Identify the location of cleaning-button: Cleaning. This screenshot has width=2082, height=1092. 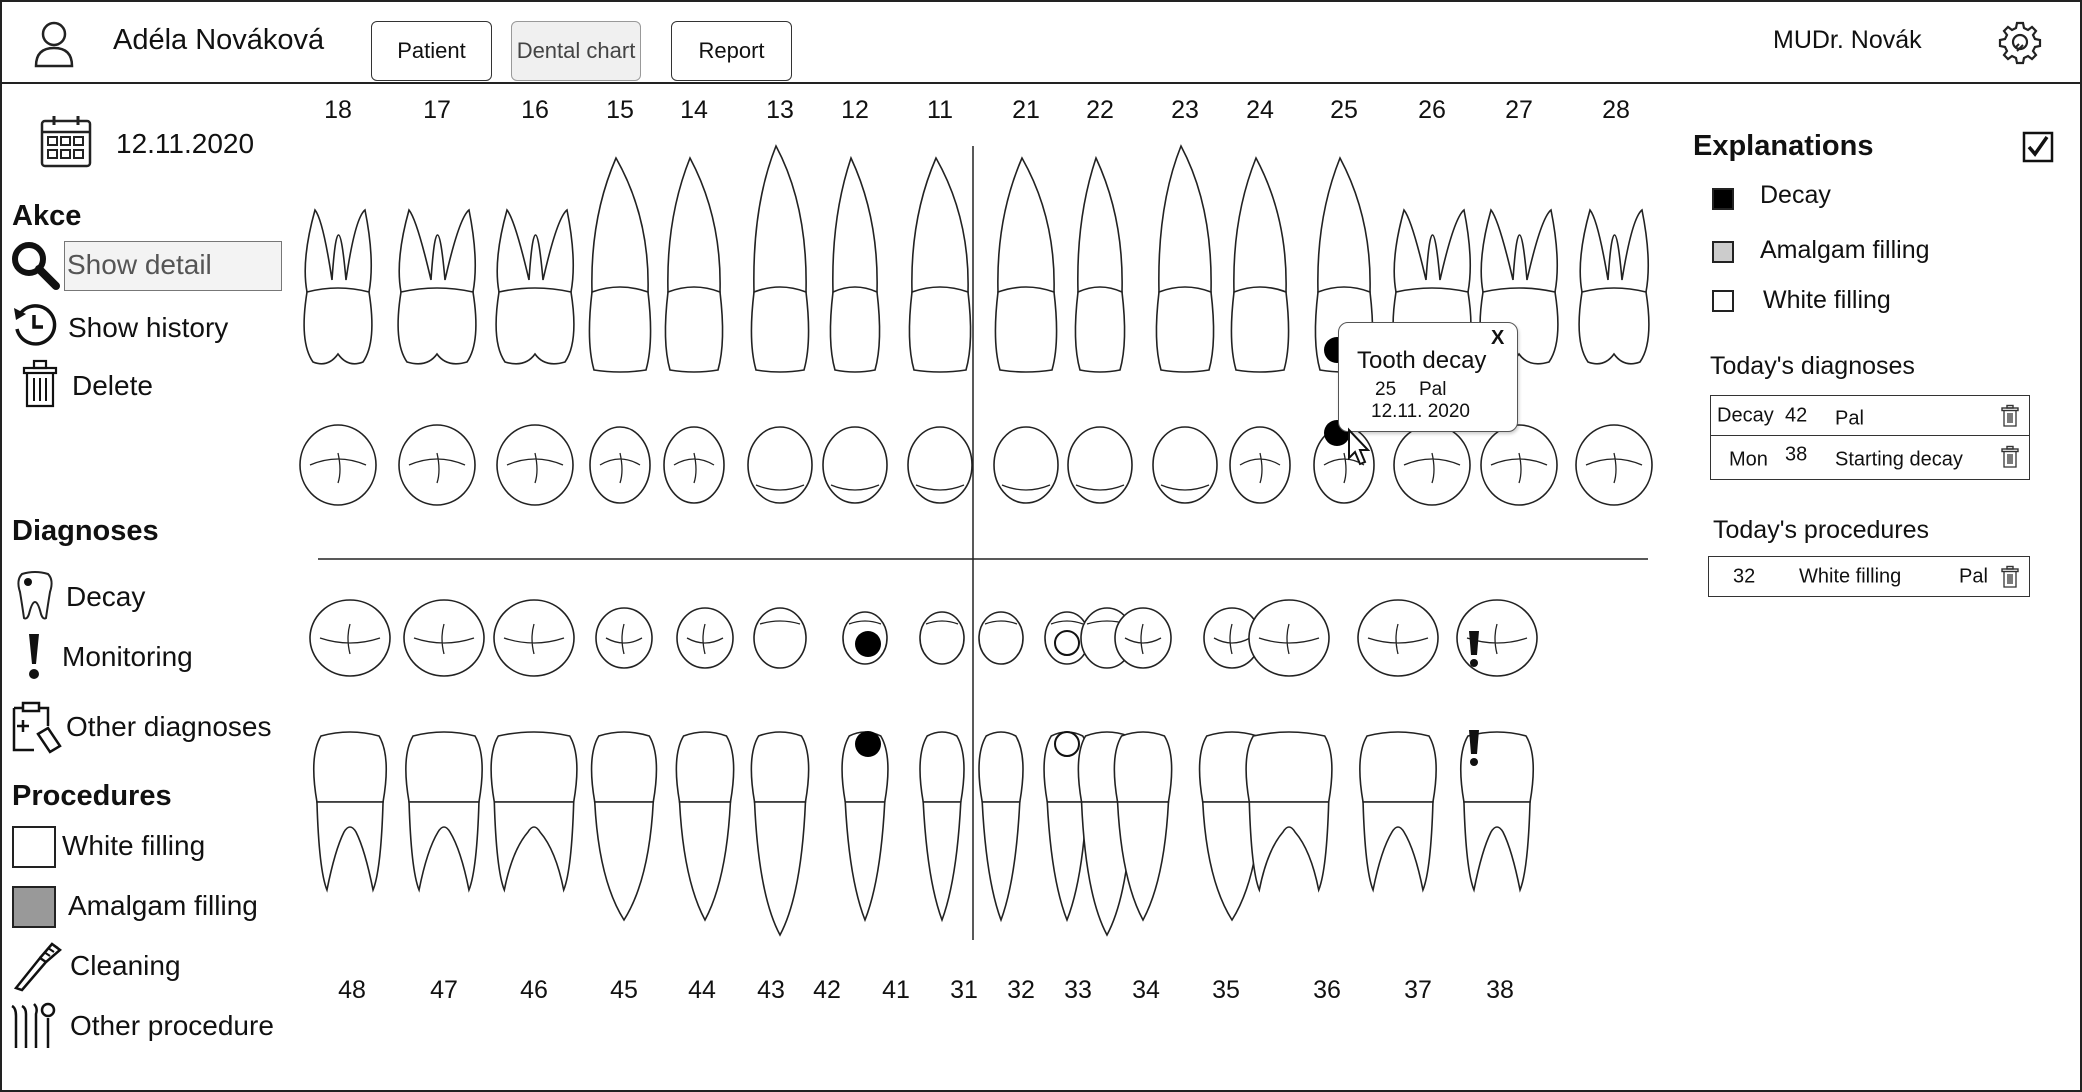
(125, 965).